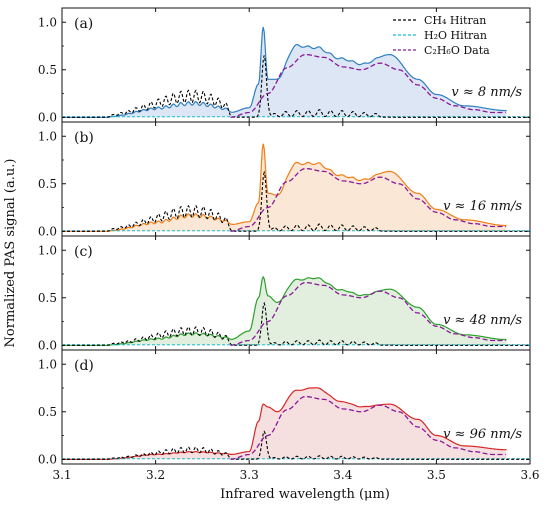 This screenshot has width=550, height=506. I want to click on legend-entry: C₂H₆O Data, so click(457, 50).